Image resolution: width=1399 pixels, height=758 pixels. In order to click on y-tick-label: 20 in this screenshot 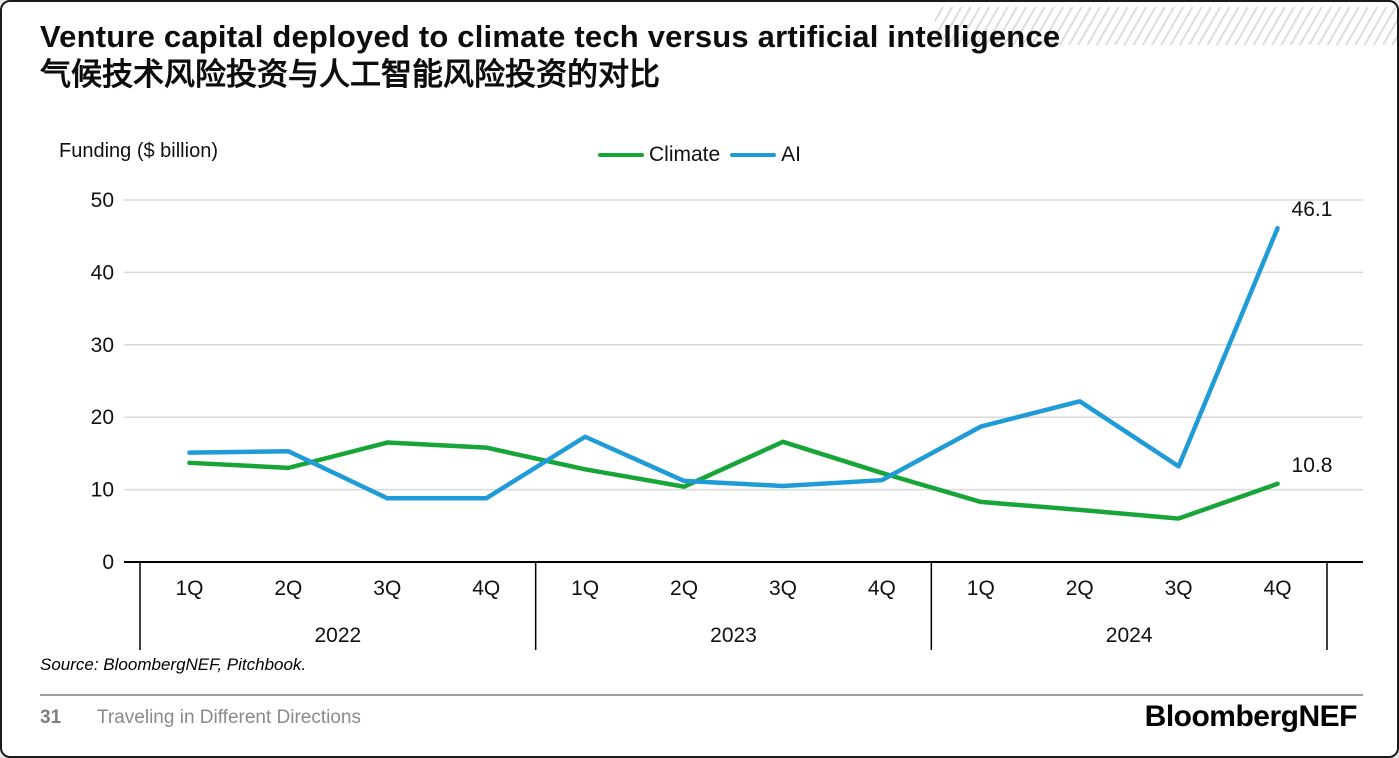, I will do `click(102, 417)`.